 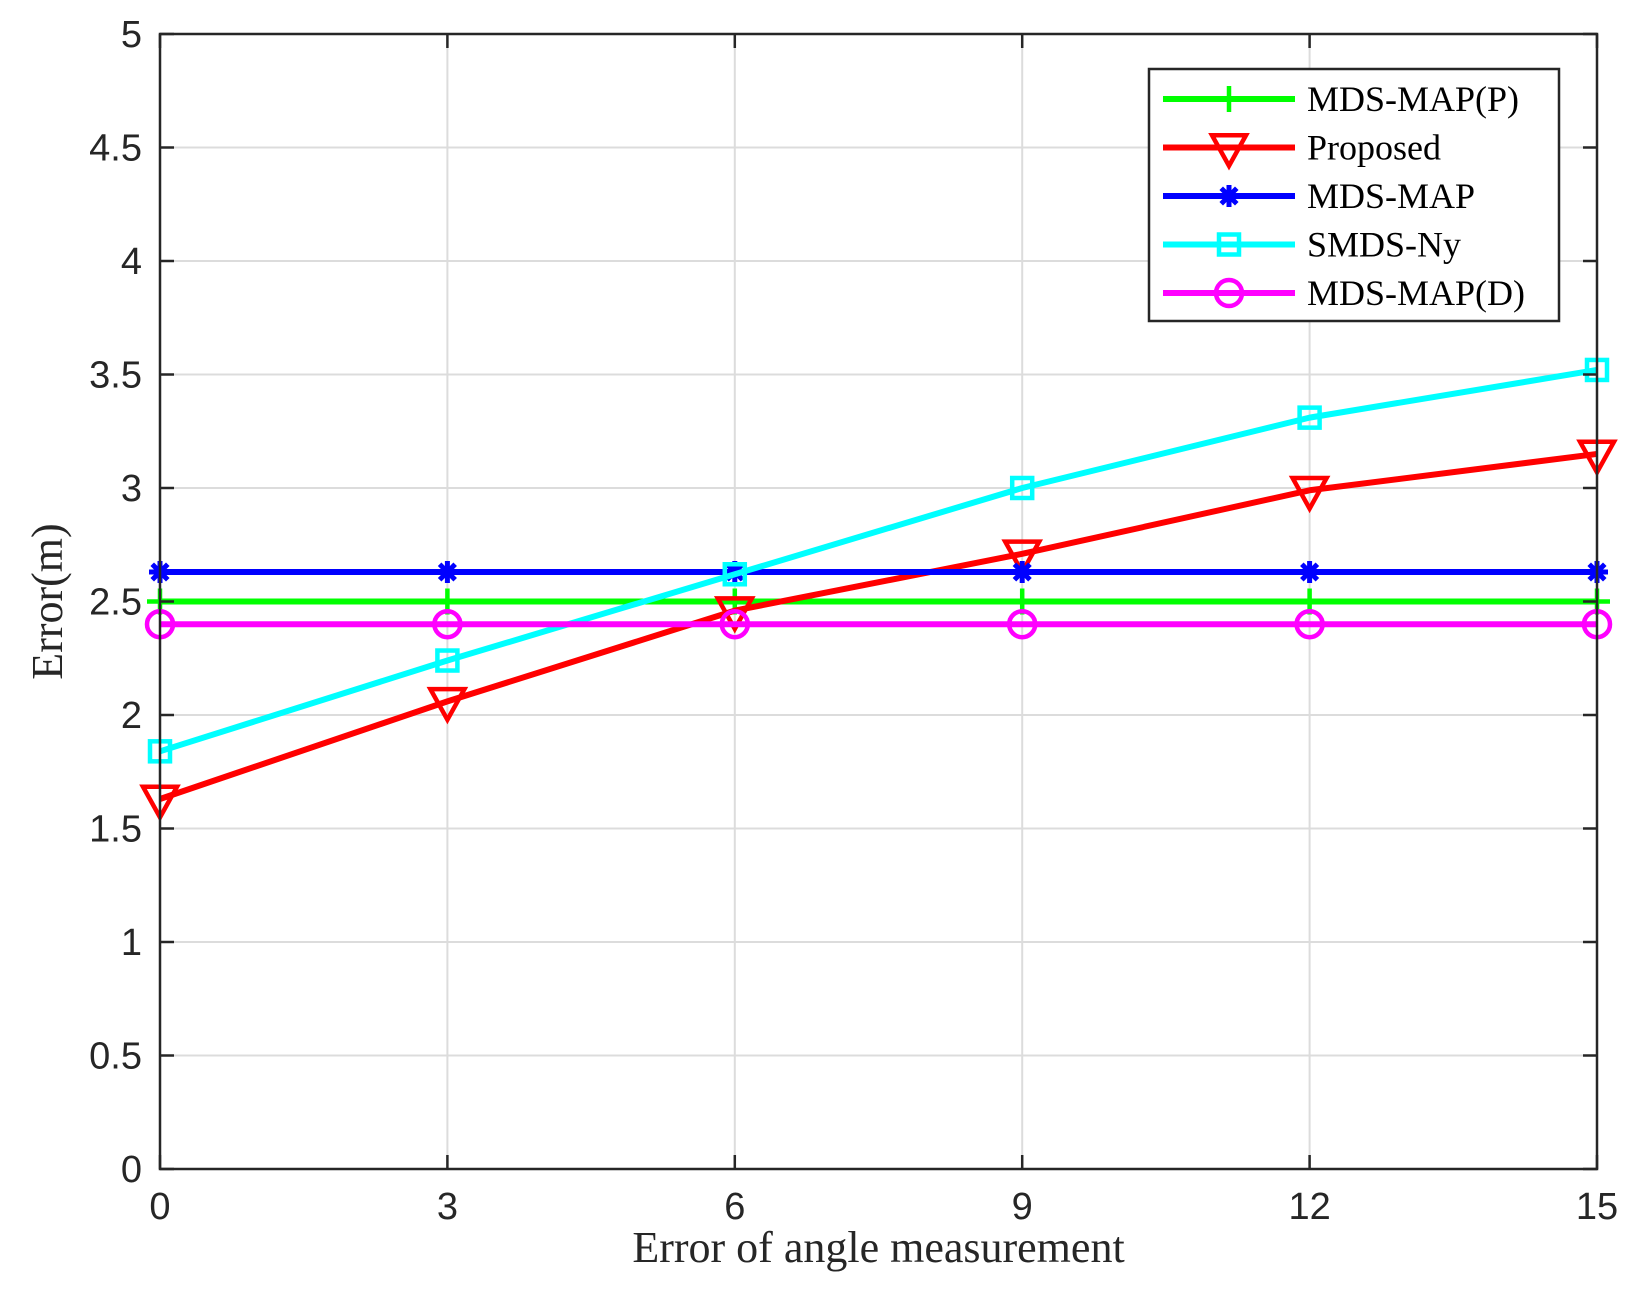 I want to click on legend-item-mds-map-d: MDS-MAP(D), so click(x=1344, y=293).